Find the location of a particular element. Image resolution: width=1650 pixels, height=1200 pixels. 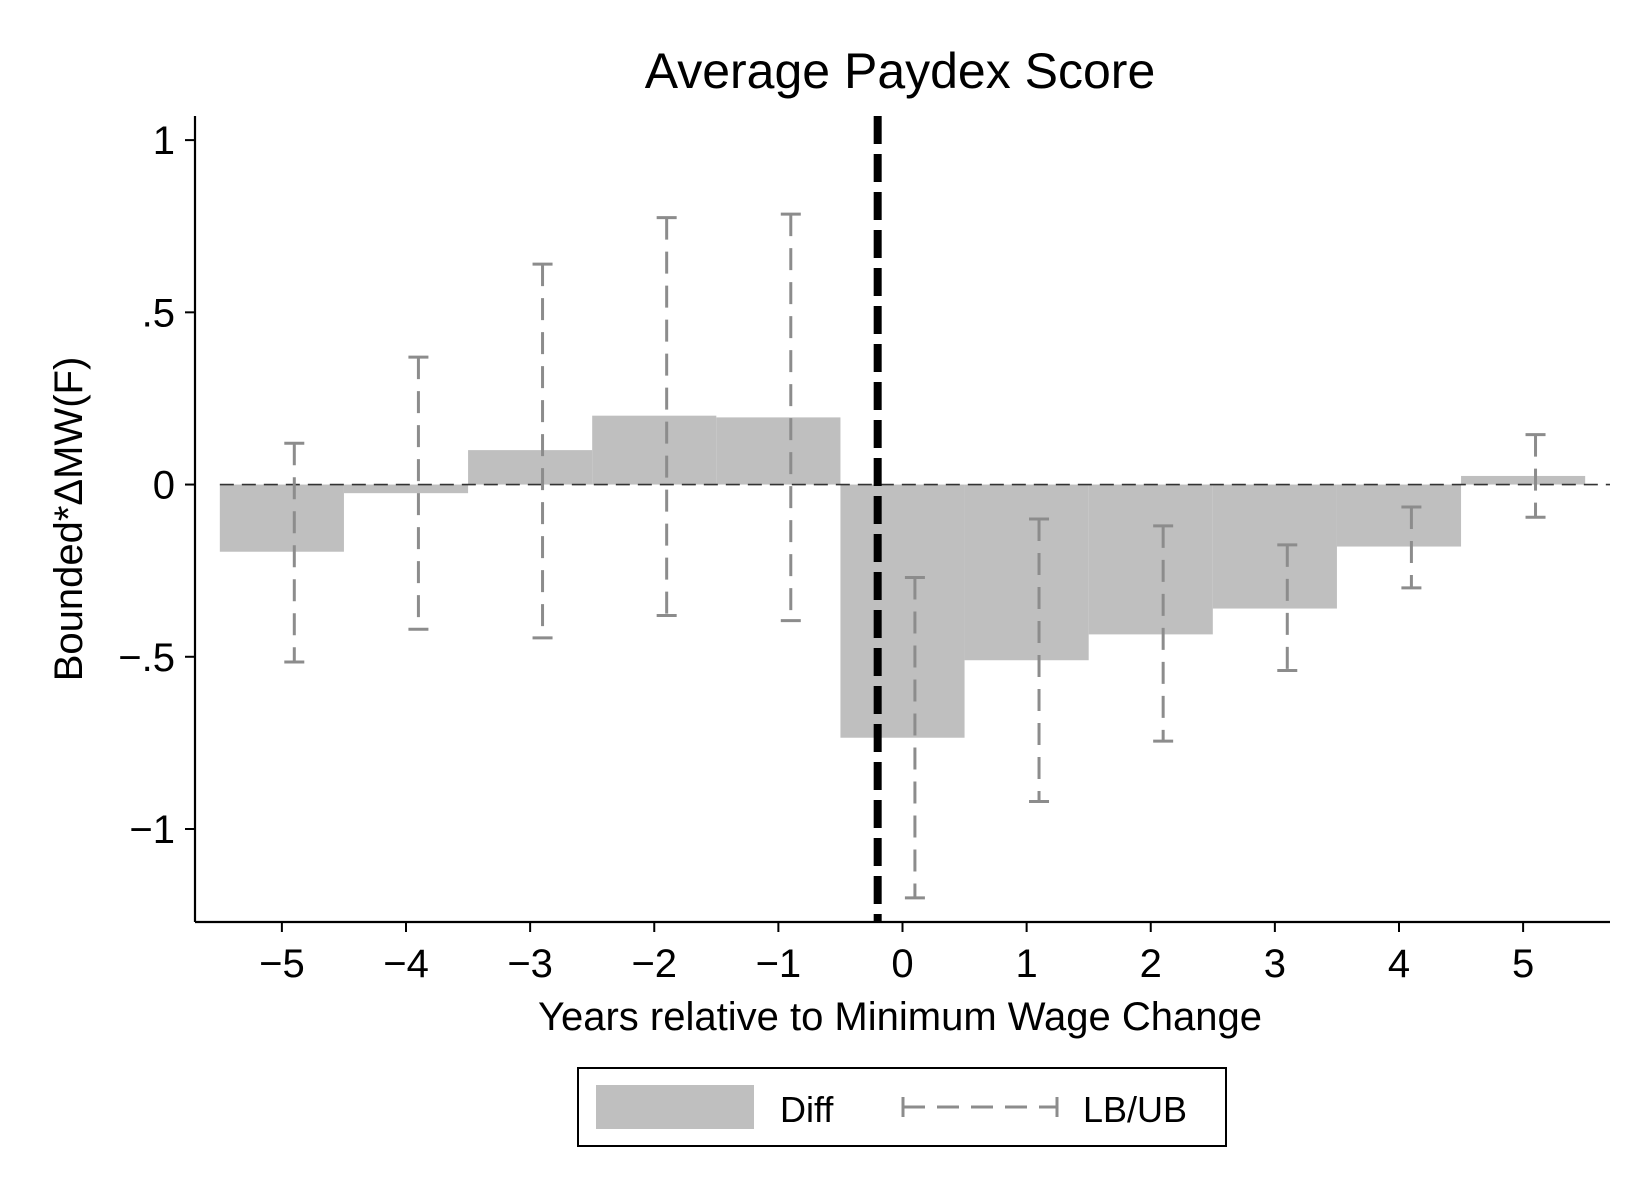

error-range--1 is located at coordinates (790, 417).